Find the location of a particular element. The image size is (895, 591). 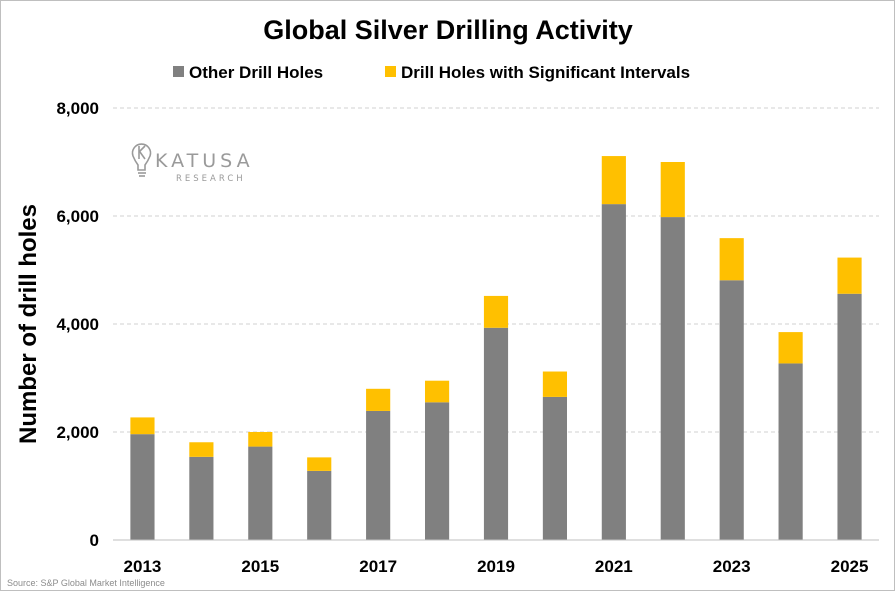

y-axis-ticks: 0 2,000 4,000 6,000 8,000 is located at coordinates (77, 324).